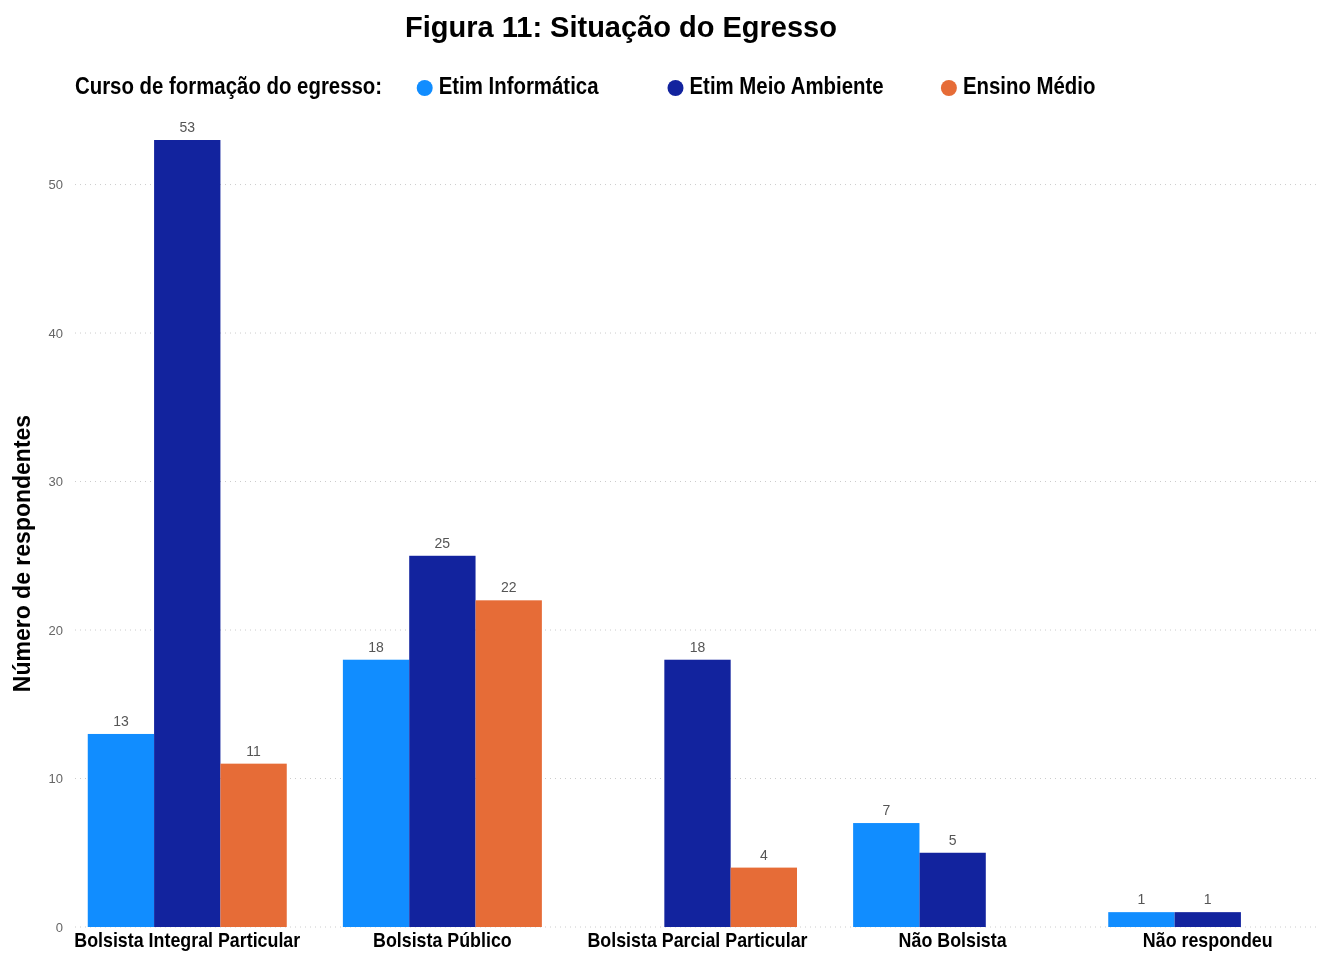 The width and height of the screenshot is (1342, 965). Describe the element at coordinates (442, 939) in the screenshot. I see `x-tick-label: Bolsista Público` at that location.